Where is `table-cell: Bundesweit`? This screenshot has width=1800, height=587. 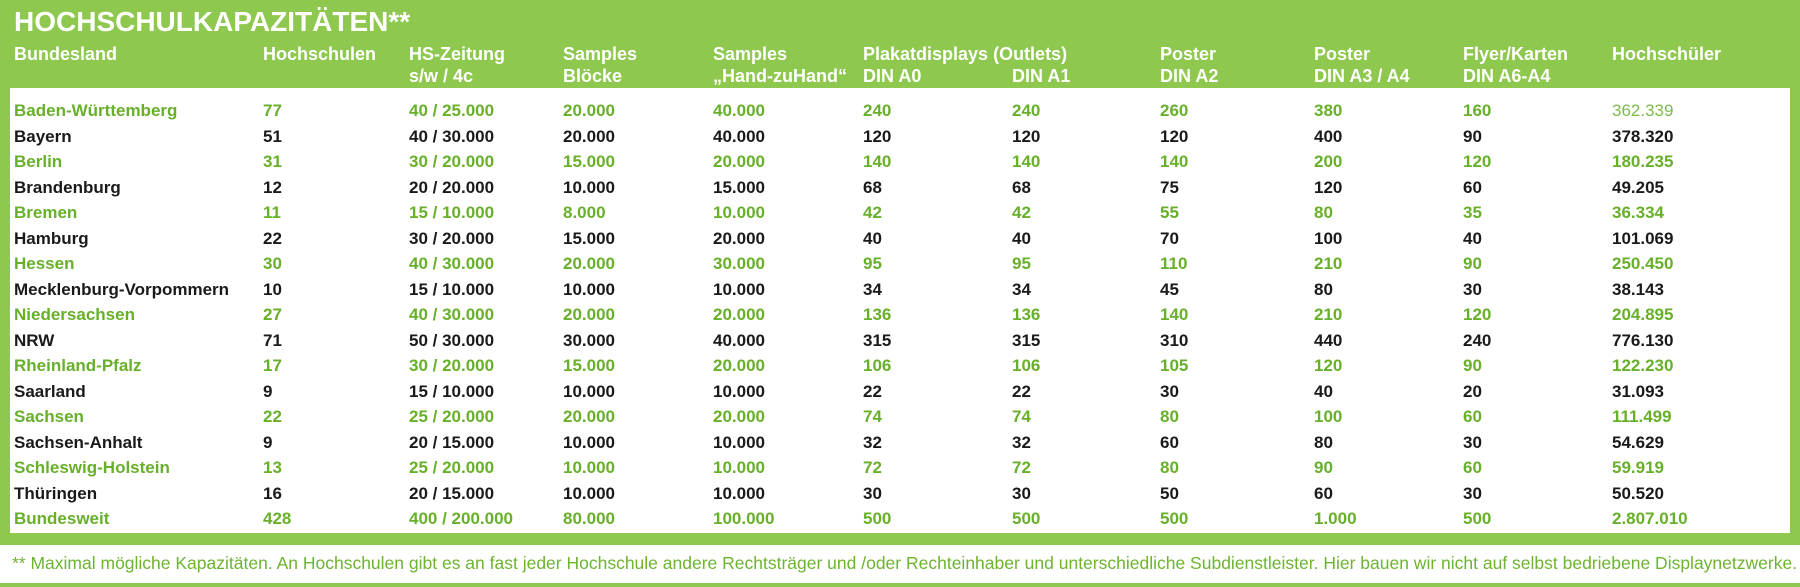 table-cell: Bundesweit is located at coordinates (62, 518).